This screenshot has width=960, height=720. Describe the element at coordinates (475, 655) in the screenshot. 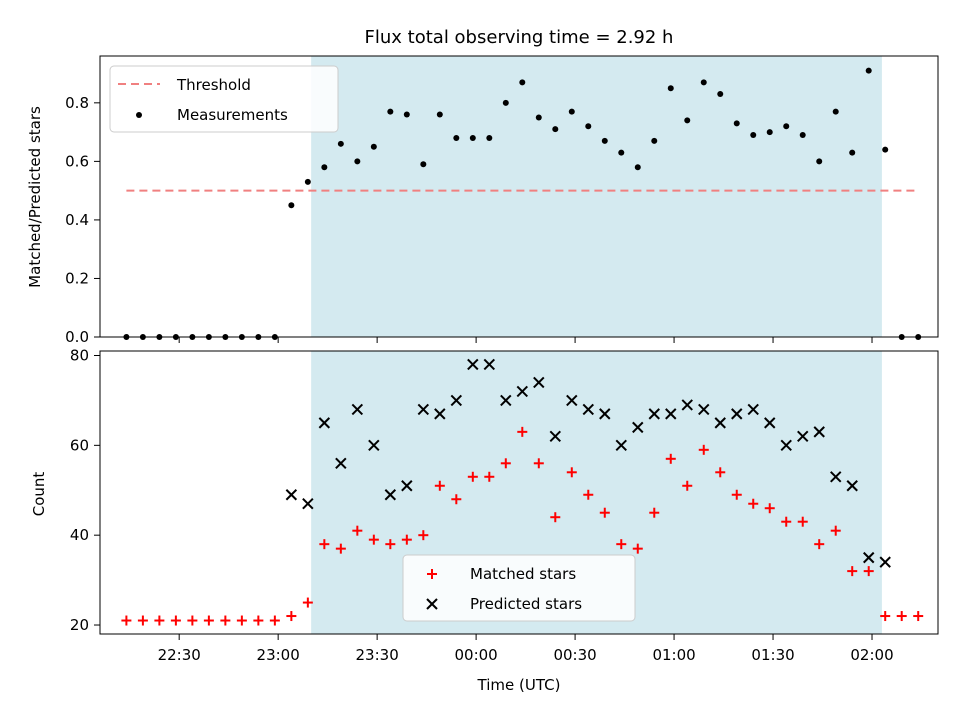

I see `x-tick-label-3: 00:00` at that location.